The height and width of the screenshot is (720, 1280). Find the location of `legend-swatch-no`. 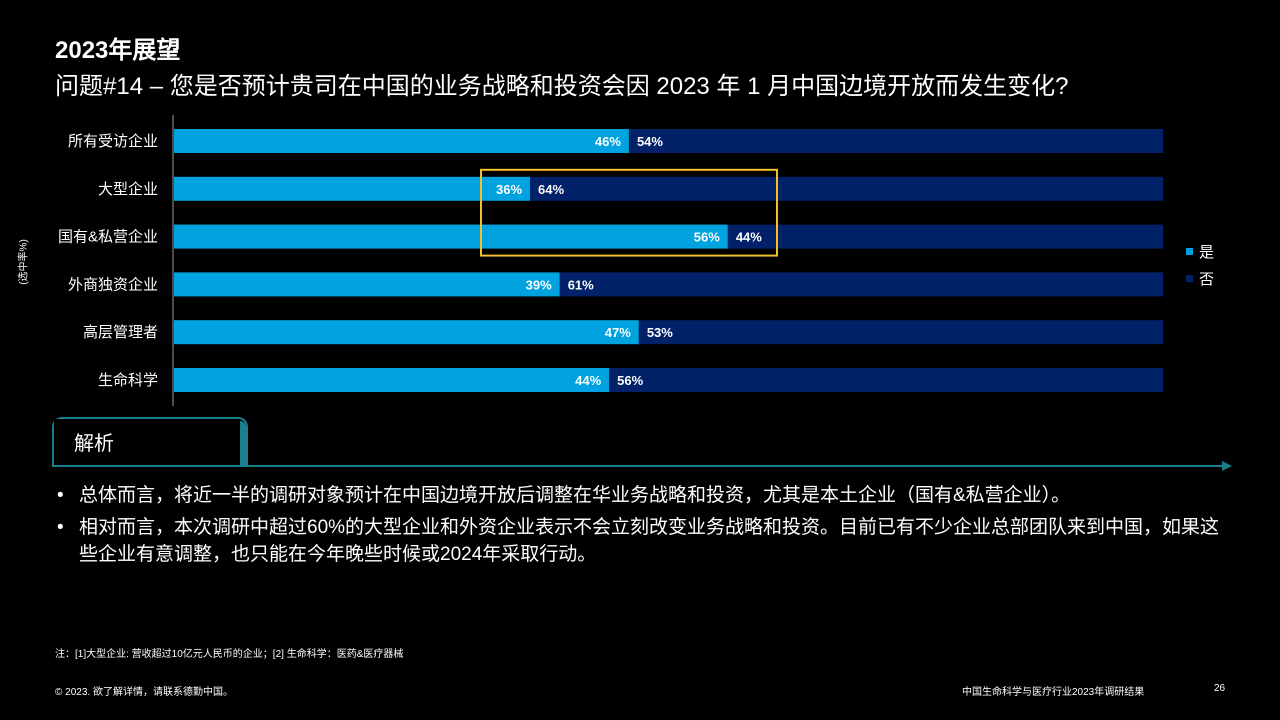

legend-swatch-no is located at coordinates (1189, 278).